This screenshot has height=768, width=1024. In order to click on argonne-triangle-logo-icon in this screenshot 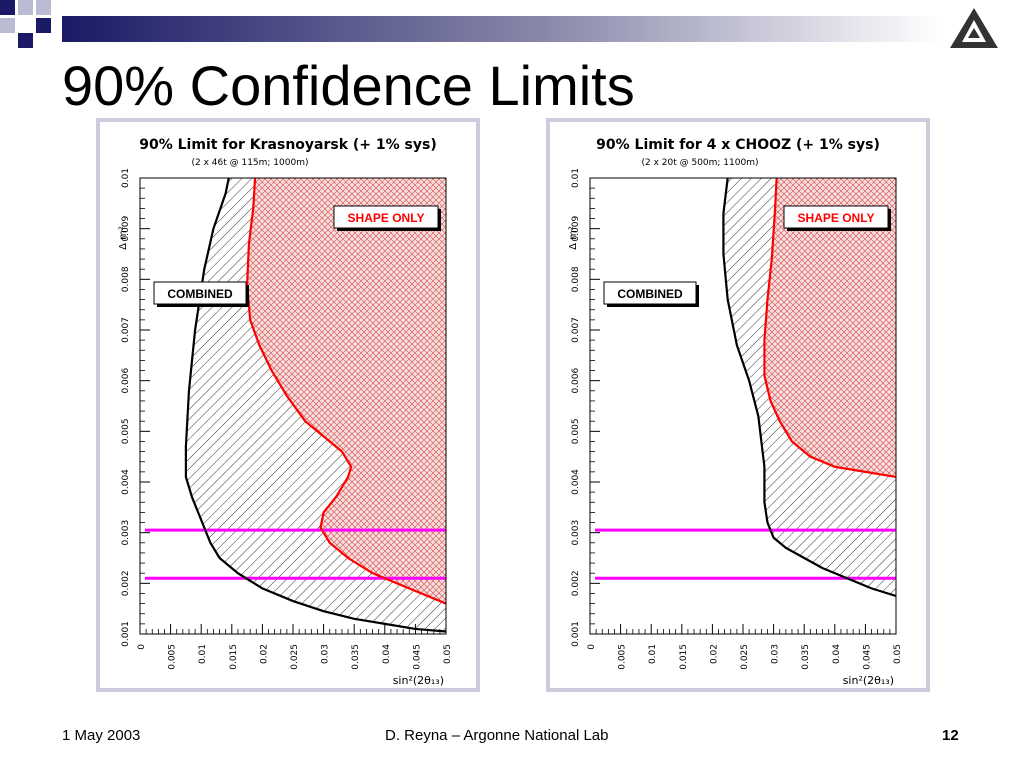, I will do `click(974, 28)`.